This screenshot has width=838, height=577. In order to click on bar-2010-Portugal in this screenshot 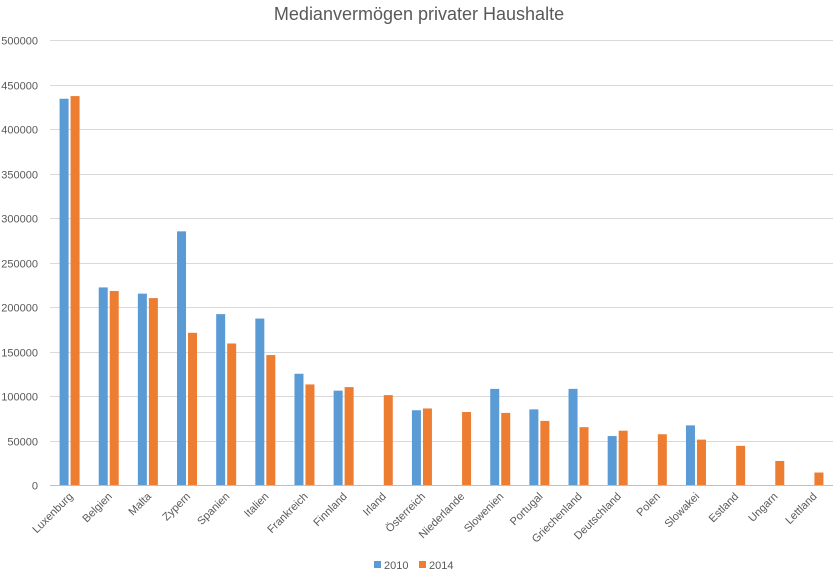, I will do `click(534, 447)`.